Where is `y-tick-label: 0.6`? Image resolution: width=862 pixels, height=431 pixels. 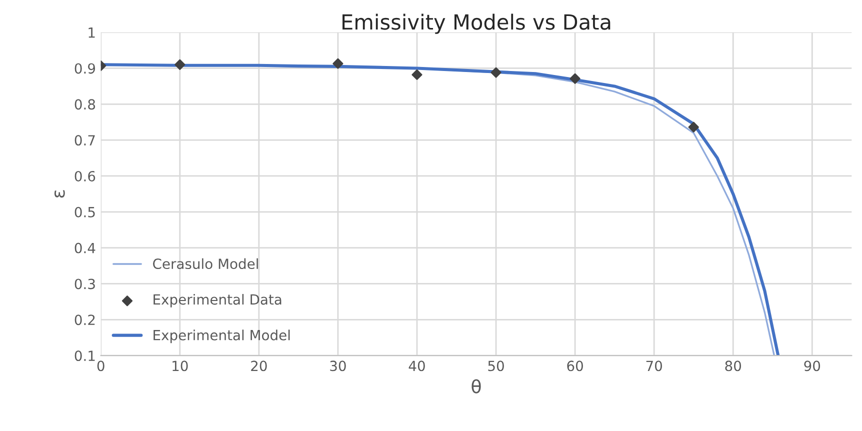
y-tick-label: 0.6 is located at coordinates (85, 176).